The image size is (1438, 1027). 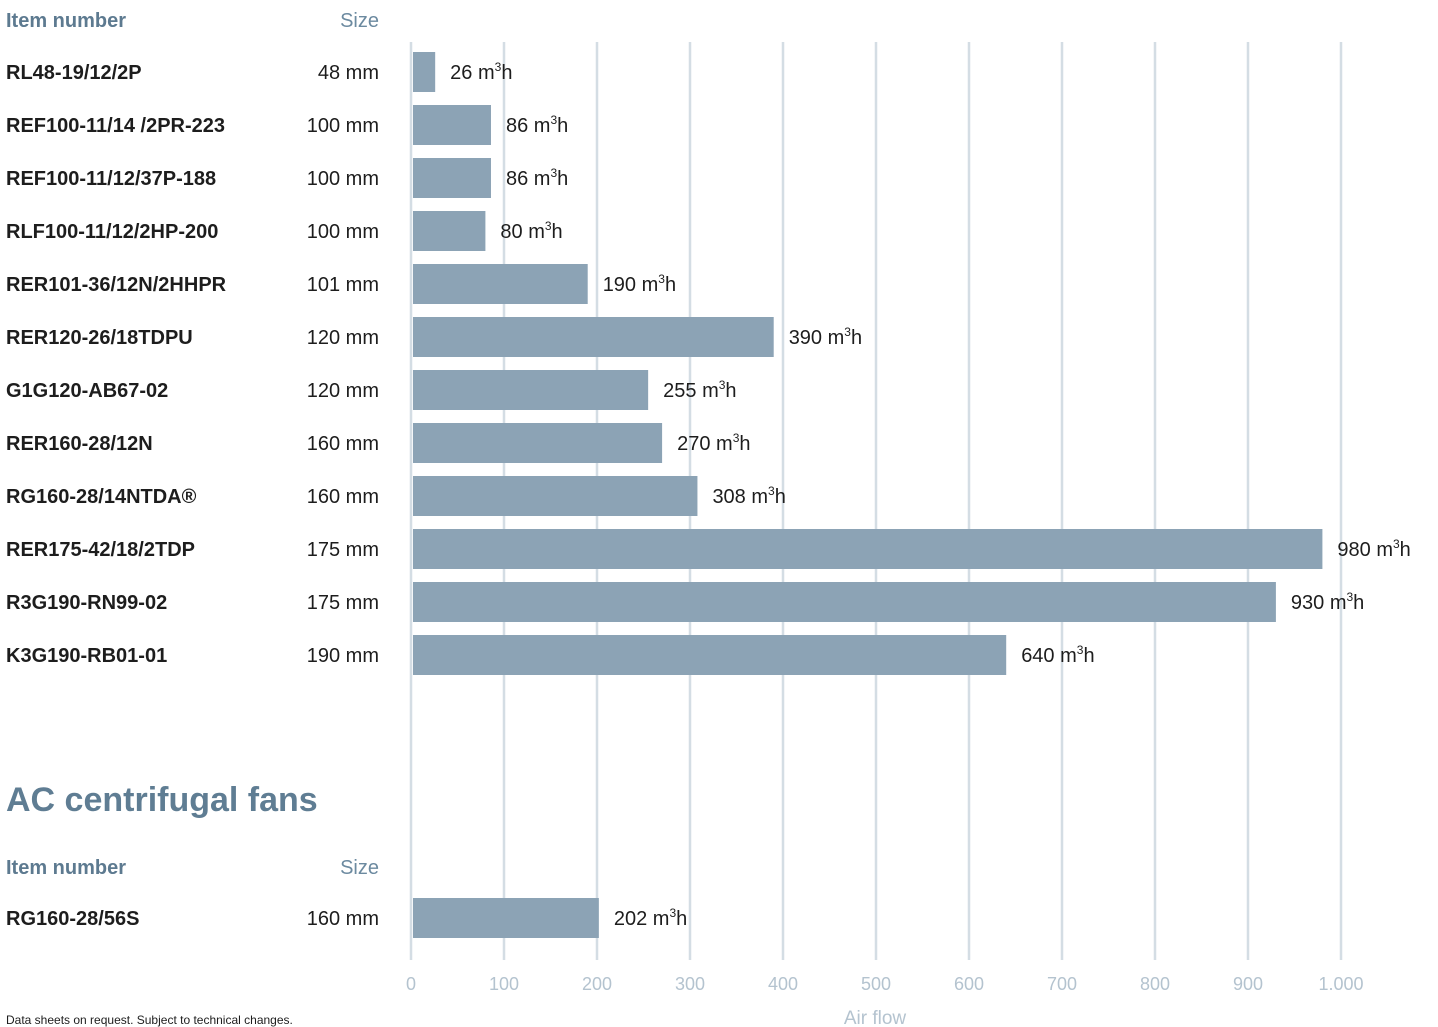 What do you see at coordinates (1155, 984) in the screenshot?
I see `x-tick-label: 800` at bounding box center [1155, 984].